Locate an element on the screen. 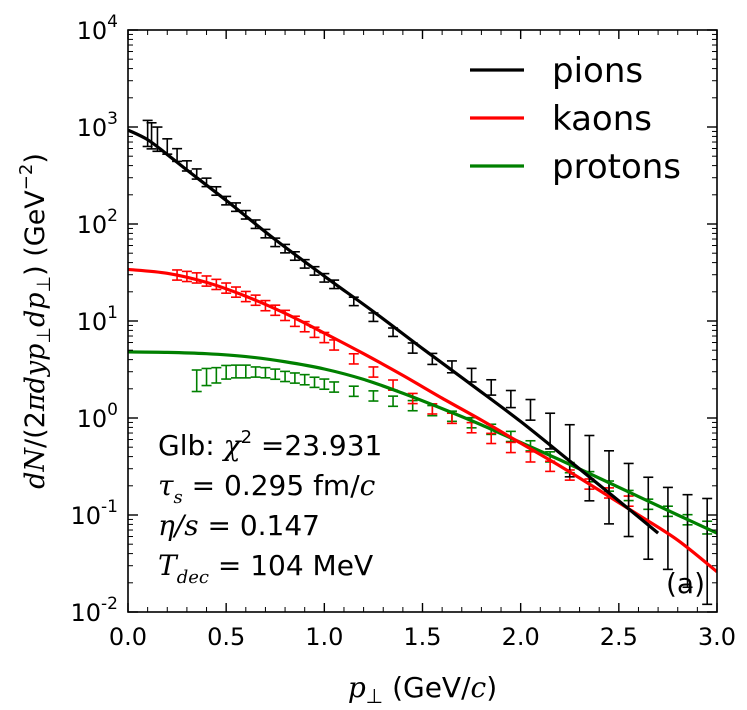  legend-label: kaons is located at coordinates (602, 119).